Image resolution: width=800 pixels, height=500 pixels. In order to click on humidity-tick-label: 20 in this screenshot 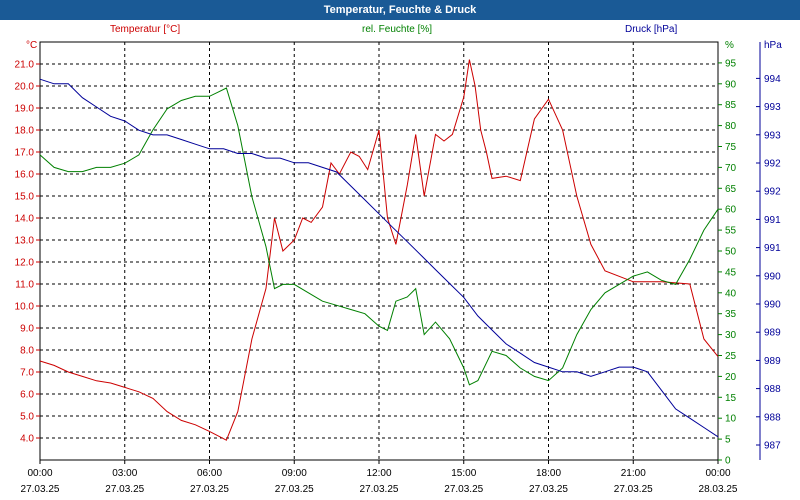, I will do `click(731, 377)`.